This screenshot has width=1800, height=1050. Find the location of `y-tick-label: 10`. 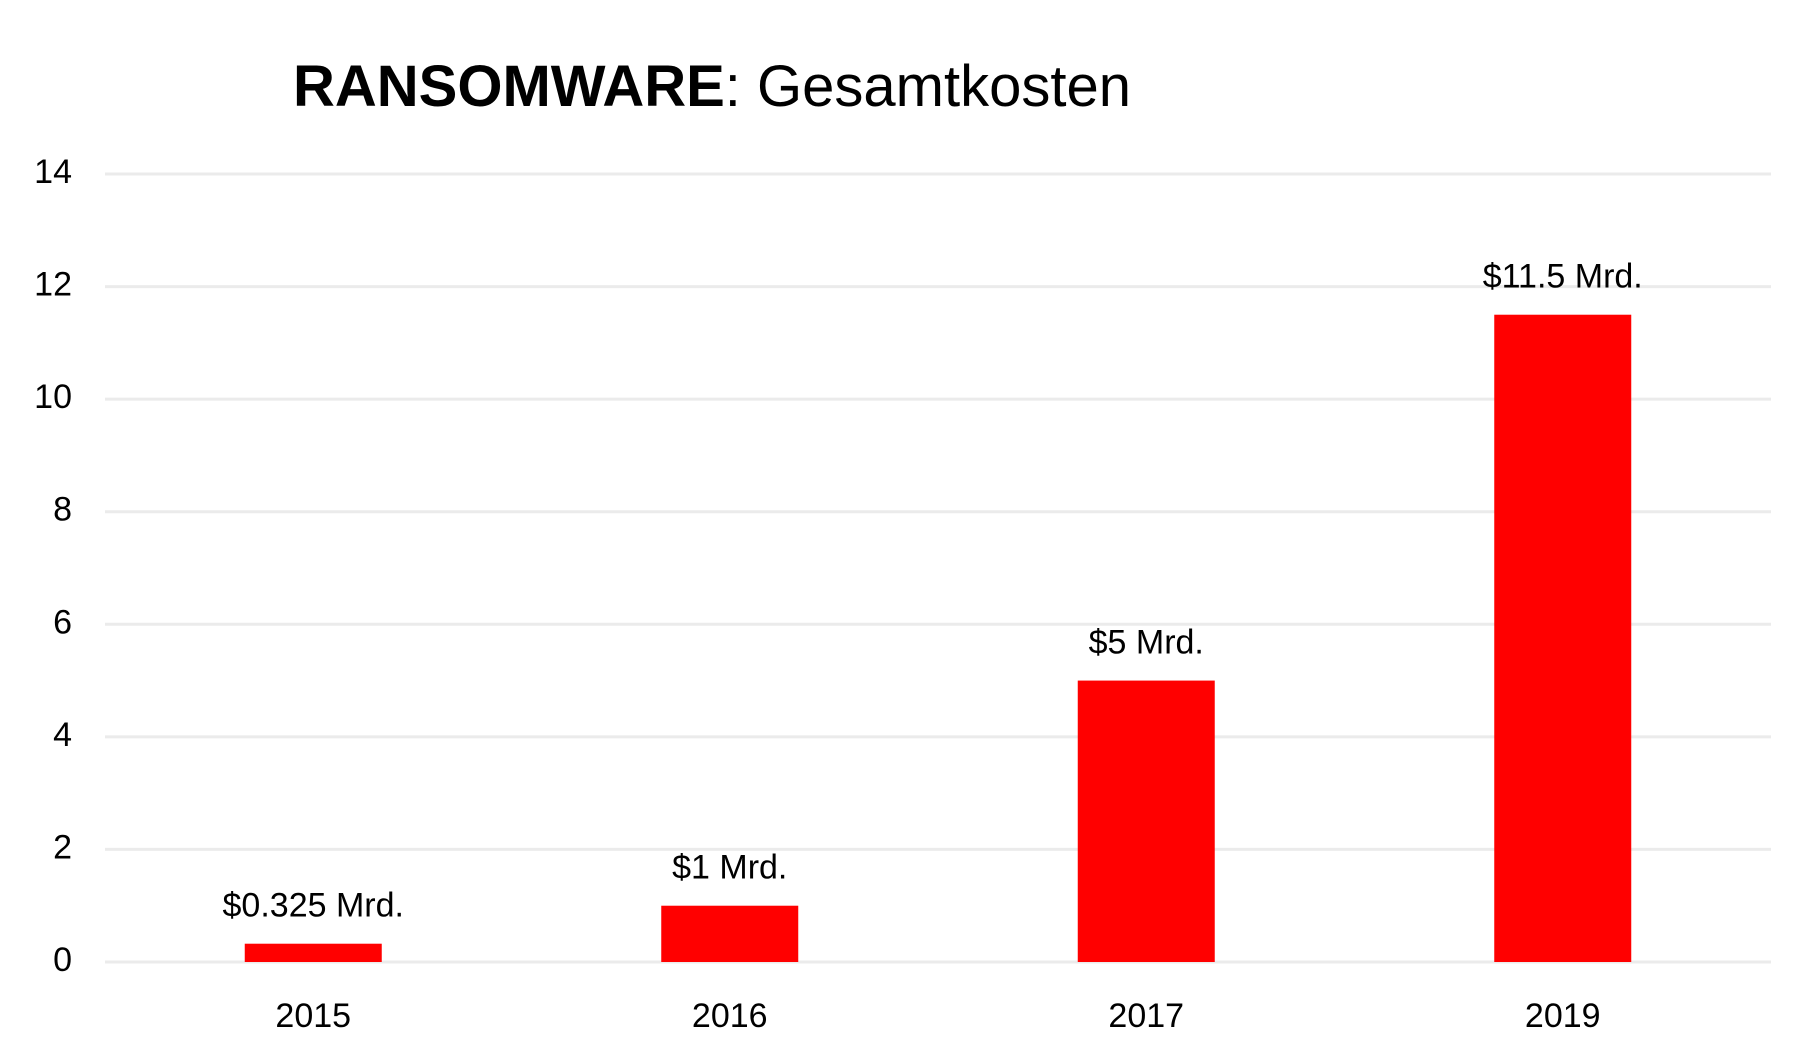

y-tick-label: 10 is located at coordinates (53, 397).